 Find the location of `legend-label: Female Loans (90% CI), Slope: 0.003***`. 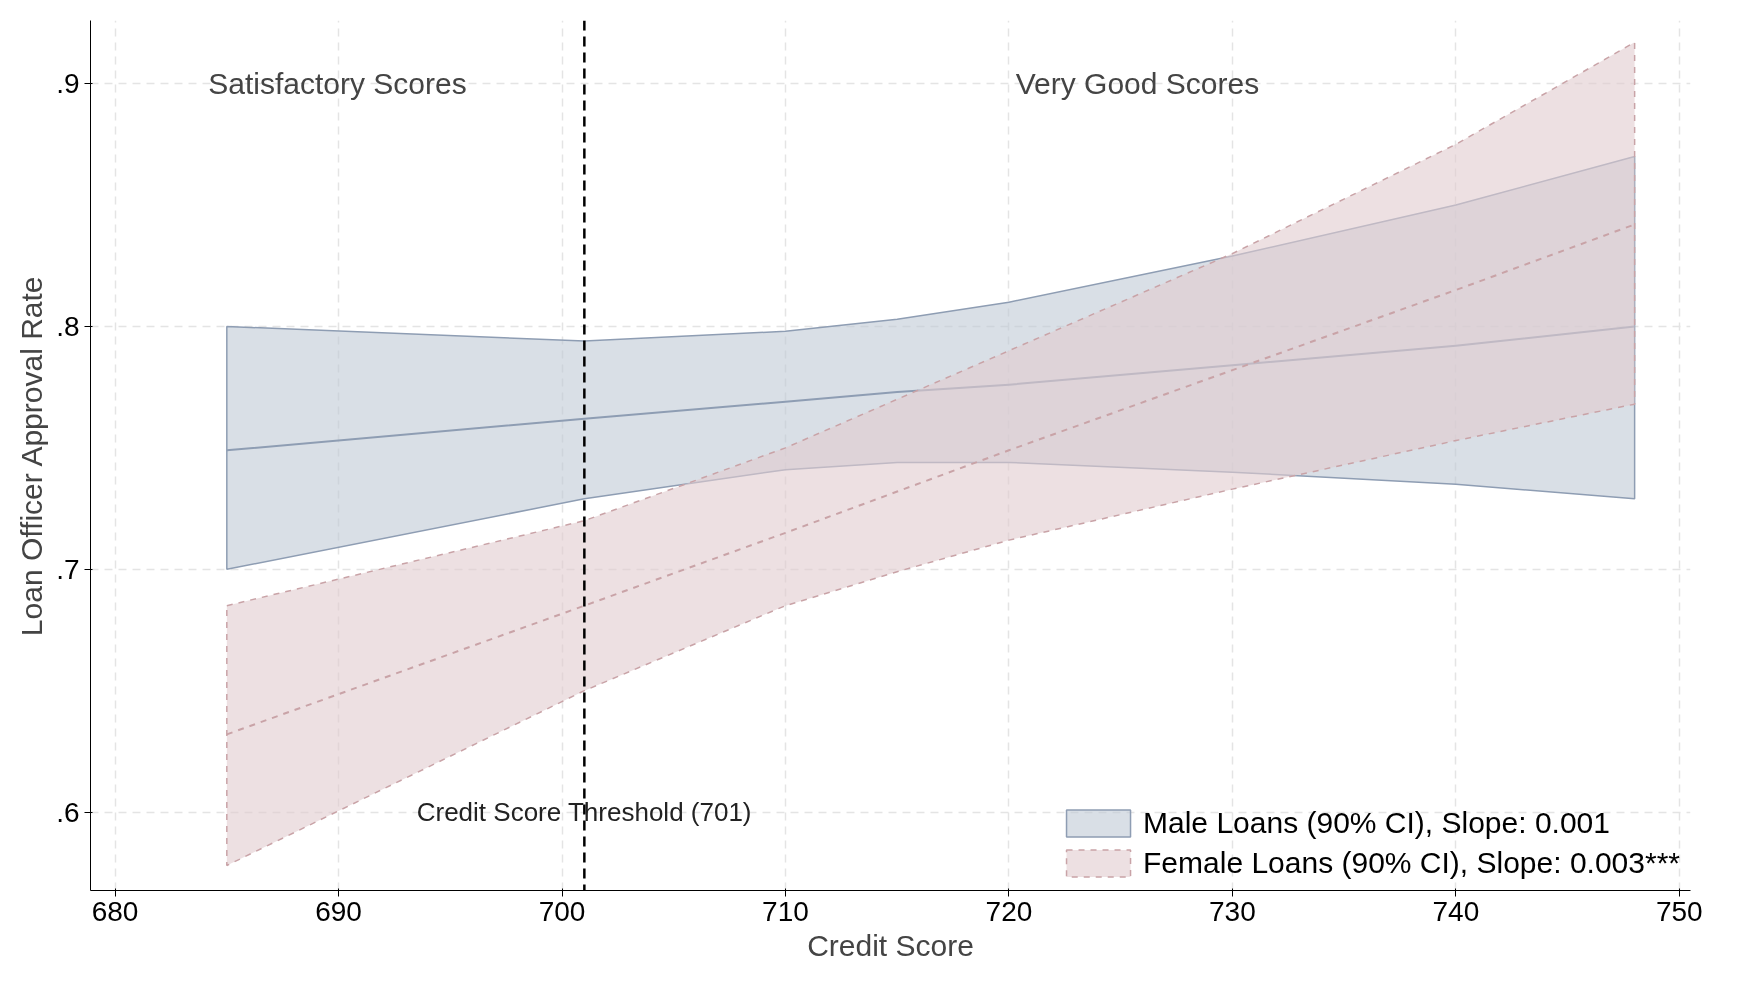

legend-label: Female Loans (90% CI), Slope: 0.003*** is located at coordinates (1411, 863).